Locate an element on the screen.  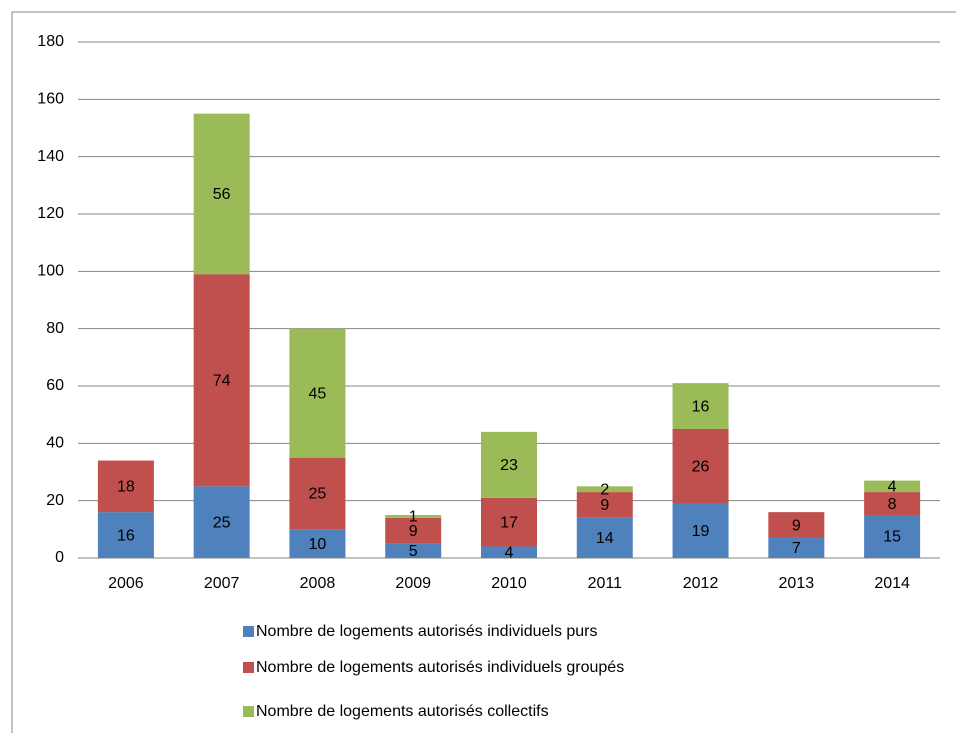
x-tick-label: 2009 is located at coordinates (413, 583).